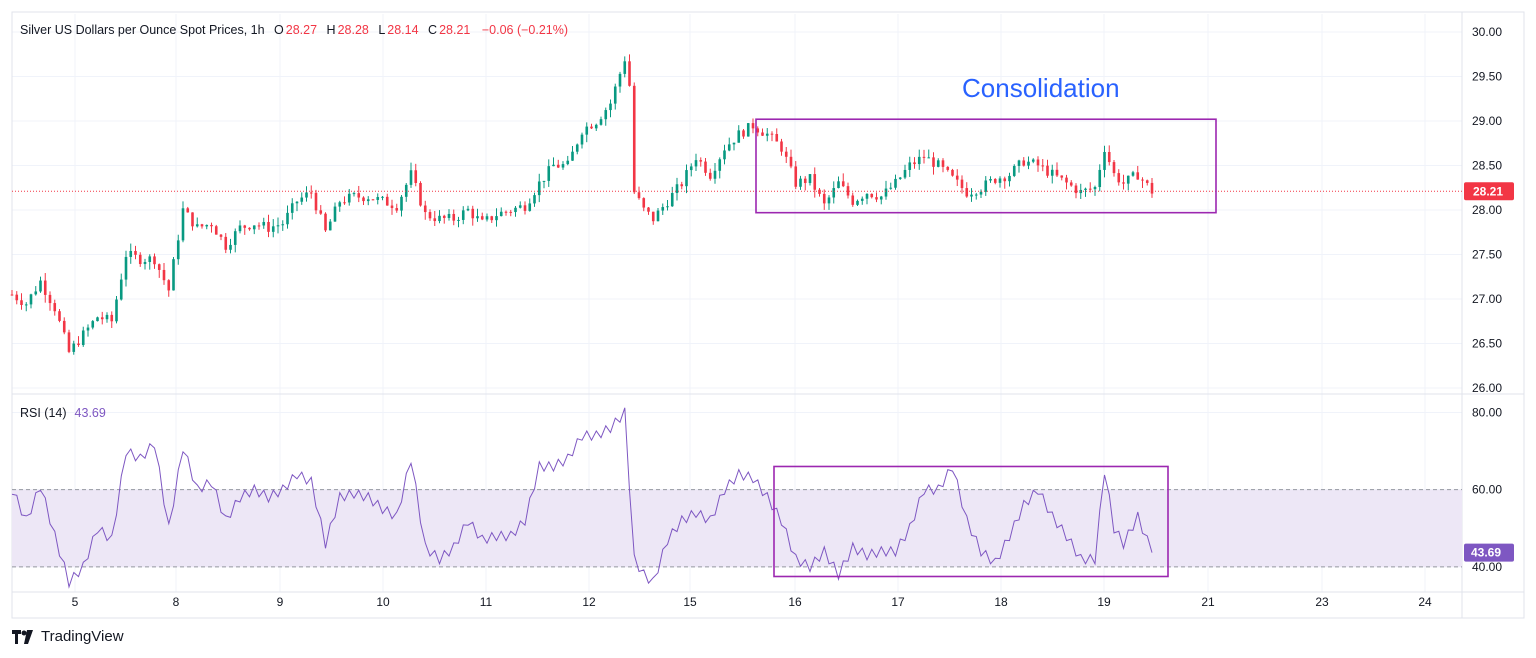 The height and width of the screenshot is (658, 1536). I want to click on time-tick-label: 5, so click(75, 602).